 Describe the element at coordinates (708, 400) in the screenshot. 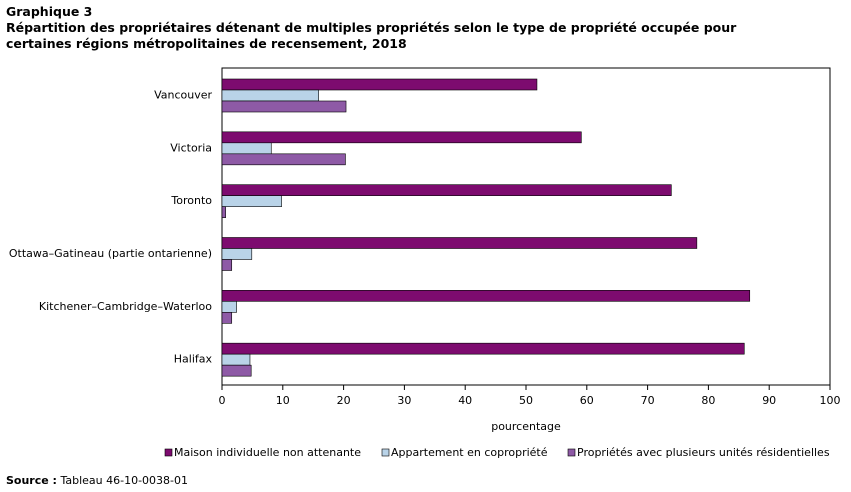

I see `x-tick-label: 80` at that location.